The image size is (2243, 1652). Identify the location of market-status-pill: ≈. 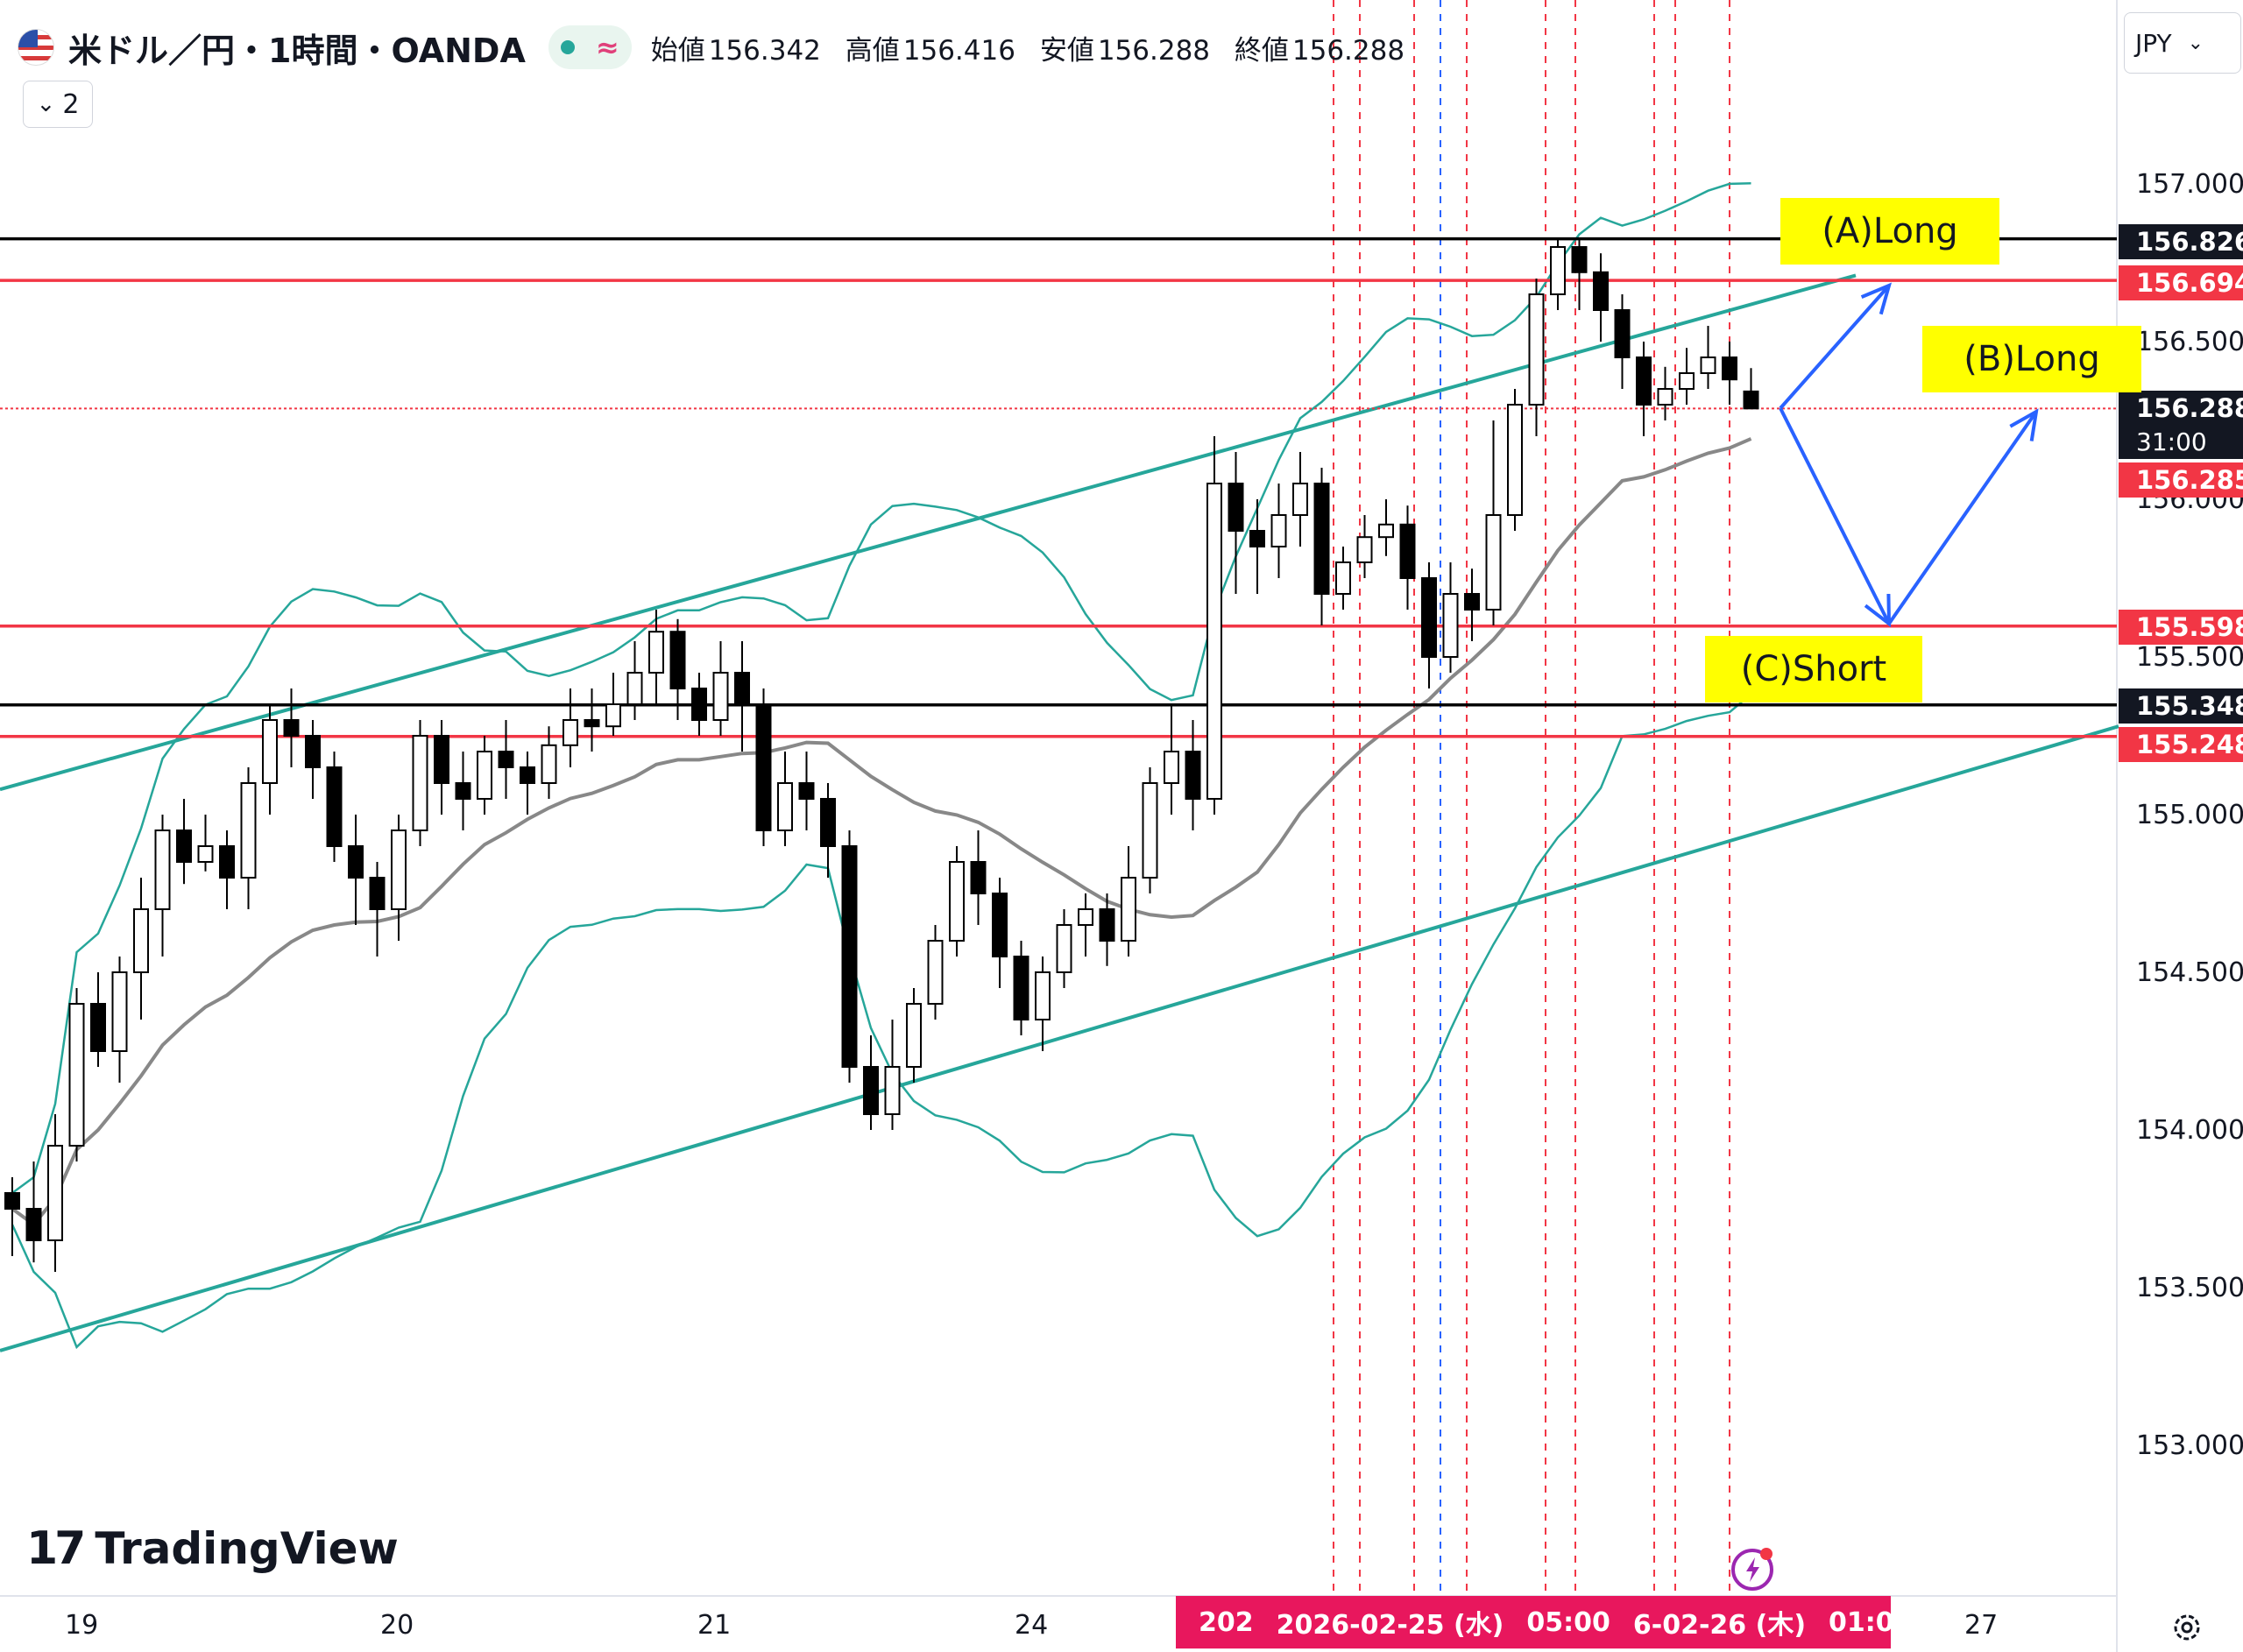
(590, 47).